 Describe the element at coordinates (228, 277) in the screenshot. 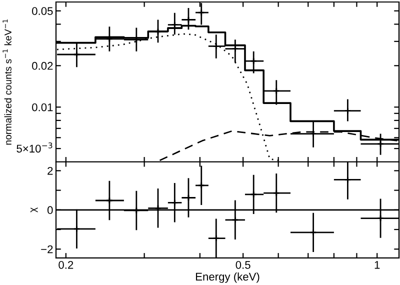

I see `x-axis-title: Energy (keV)` at that location.